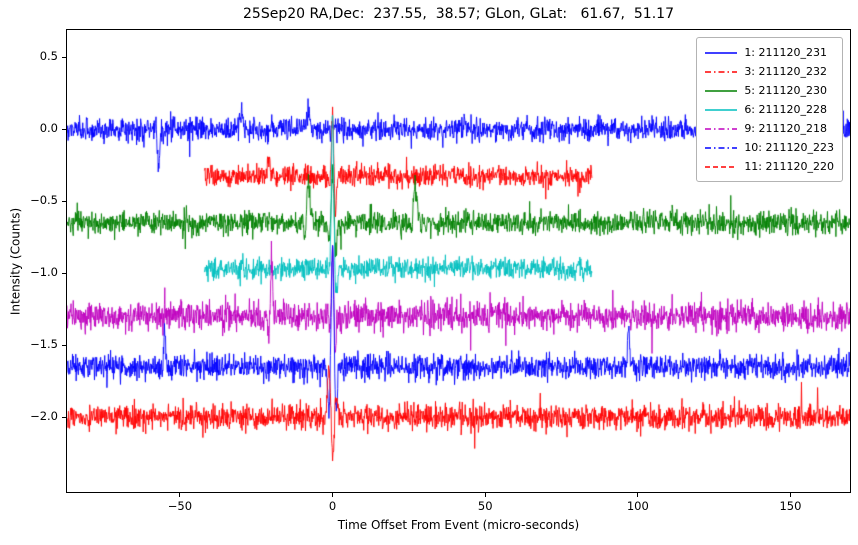 The width and height of the screenshot is (858, 545). I want to click on x-tick-label: 0, so click(332, 506).